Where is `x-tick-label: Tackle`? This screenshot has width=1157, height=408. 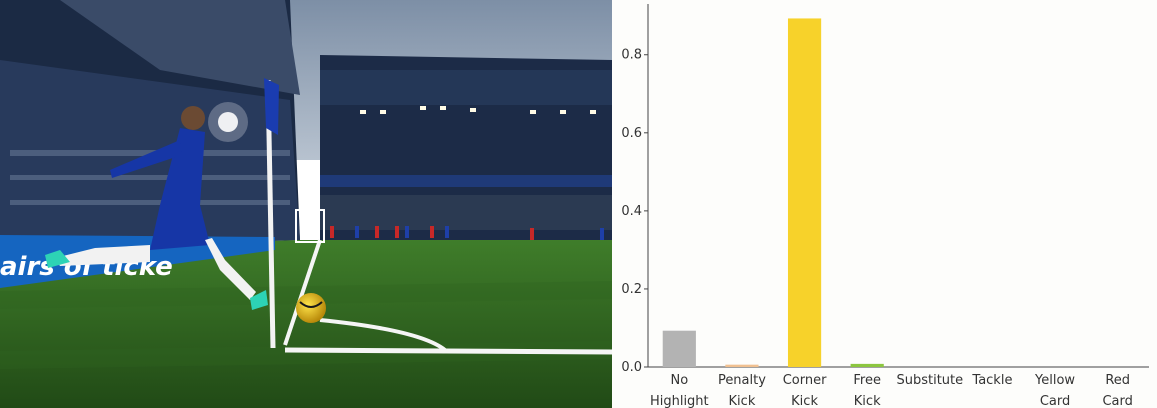 x-tick-label: Tackle is located at coordinates (991, 380).